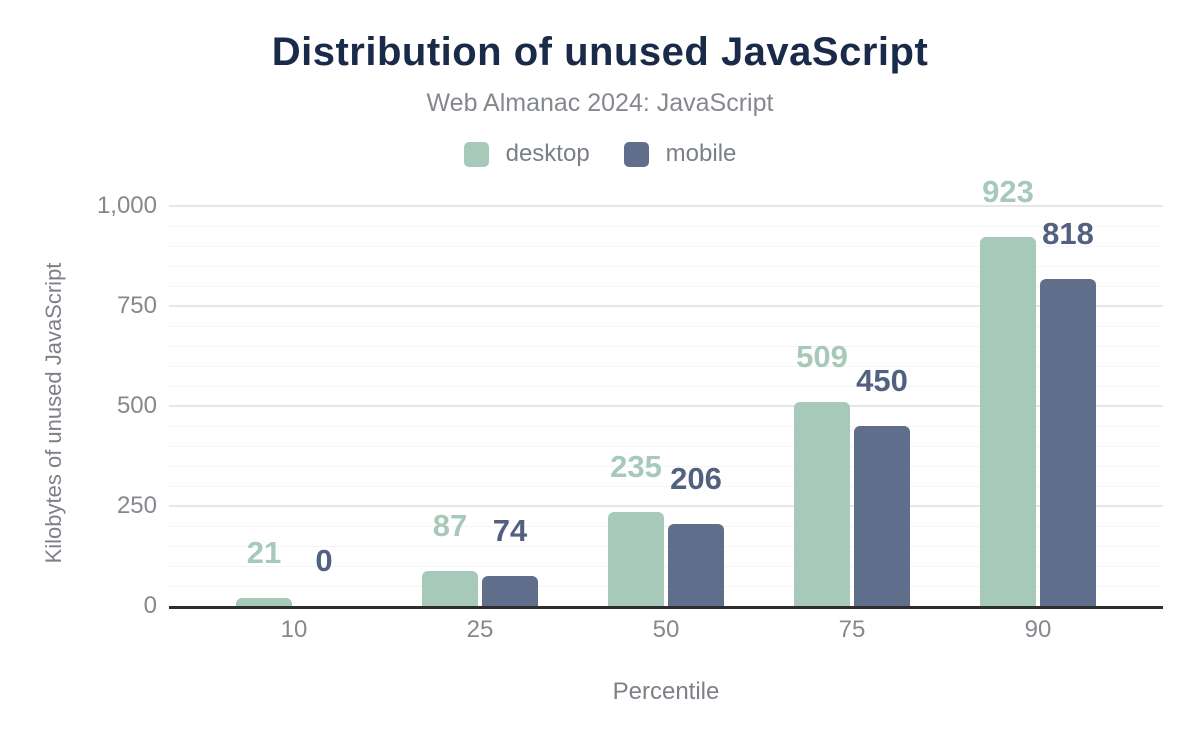 The image size is (1200, 742). I want to click on legend-swatch-desktop, so click(476, 154).